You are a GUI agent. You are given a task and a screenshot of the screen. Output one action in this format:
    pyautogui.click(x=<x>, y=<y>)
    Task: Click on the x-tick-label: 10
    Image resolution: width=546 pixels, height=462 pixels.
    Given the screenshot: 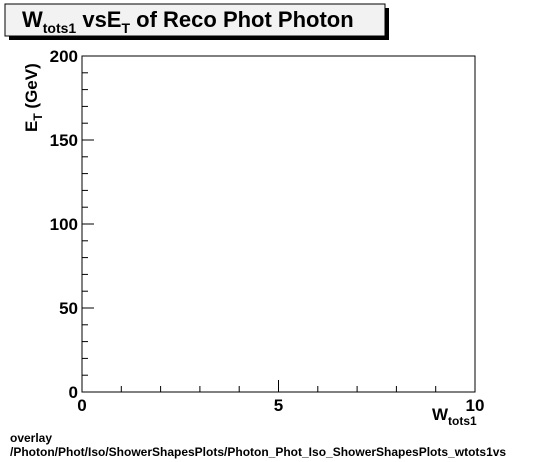 What is the action you would take?
    pyautogui.click(x=475, y=405)
    